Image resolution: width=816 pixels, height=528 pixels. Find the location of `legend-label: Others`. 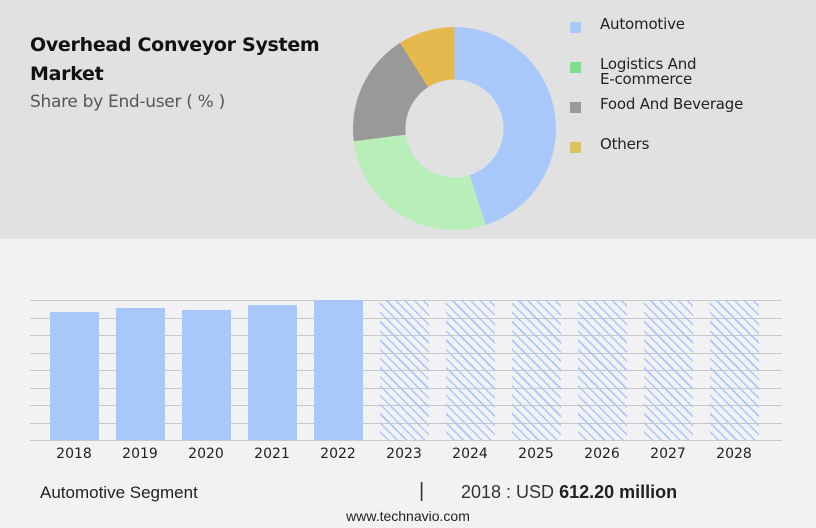

legend-label: Others is located at coordinates (625, 144).